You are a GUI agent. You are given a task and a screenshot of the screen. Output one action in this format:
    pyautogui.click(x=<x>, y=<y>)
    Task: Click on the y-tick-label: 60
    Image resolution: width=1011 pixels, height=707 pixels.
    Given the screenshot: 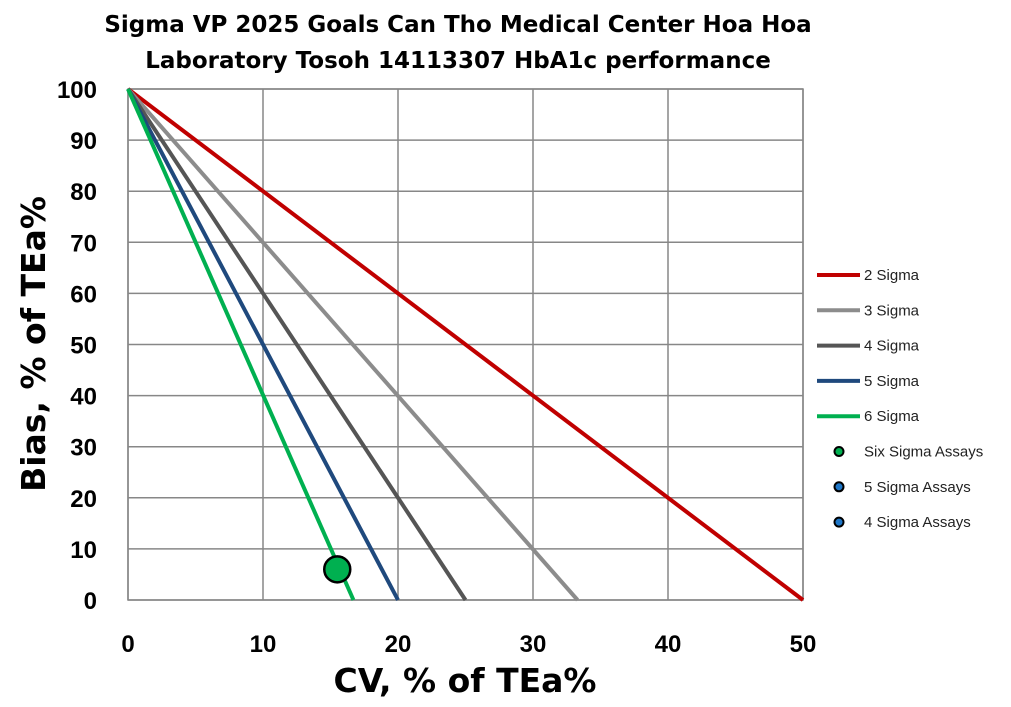 What is the action you would take?
    pyautogui.click(x=83, y=294)
    